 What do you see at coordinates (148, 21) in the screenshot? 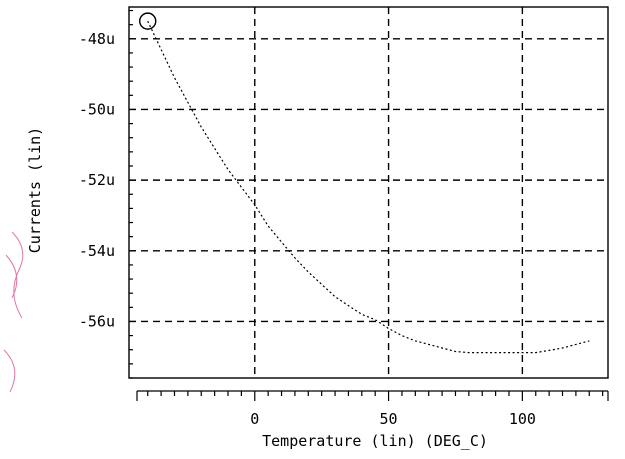
I see `series-marker` at bounding box center [148, 21].